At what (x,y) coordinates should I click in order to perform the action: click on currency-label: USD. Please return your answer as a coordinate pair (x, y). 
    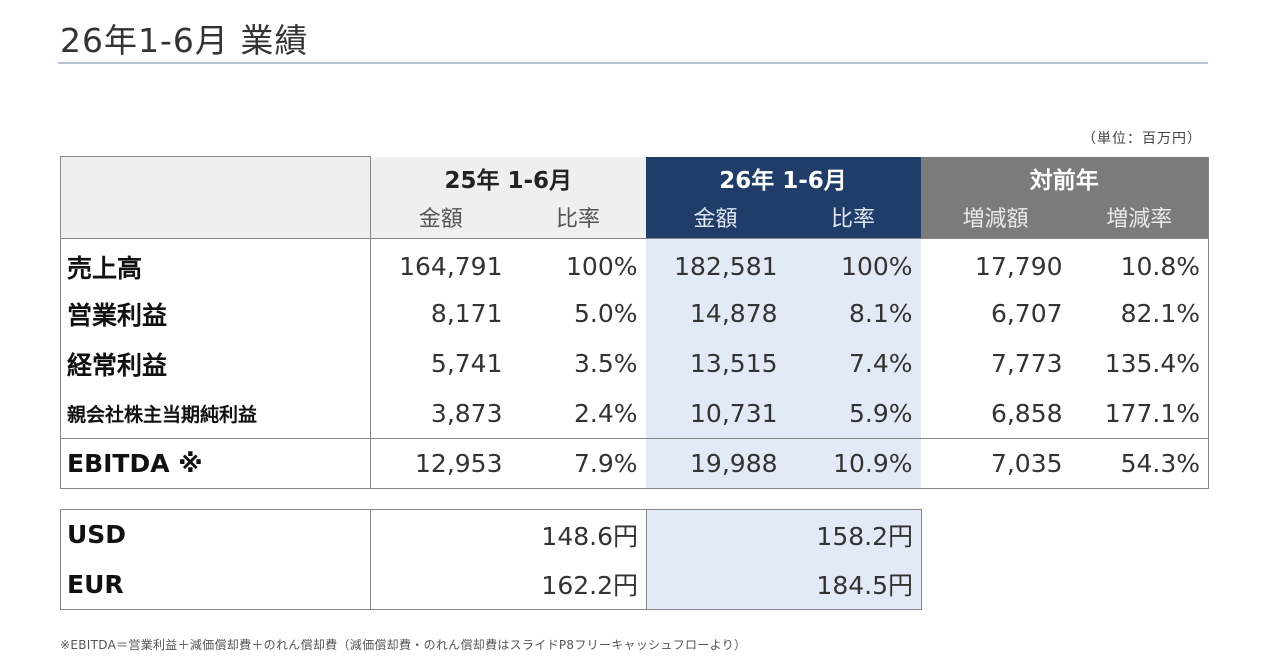
    Looking at the image, I should click on (97, 535).